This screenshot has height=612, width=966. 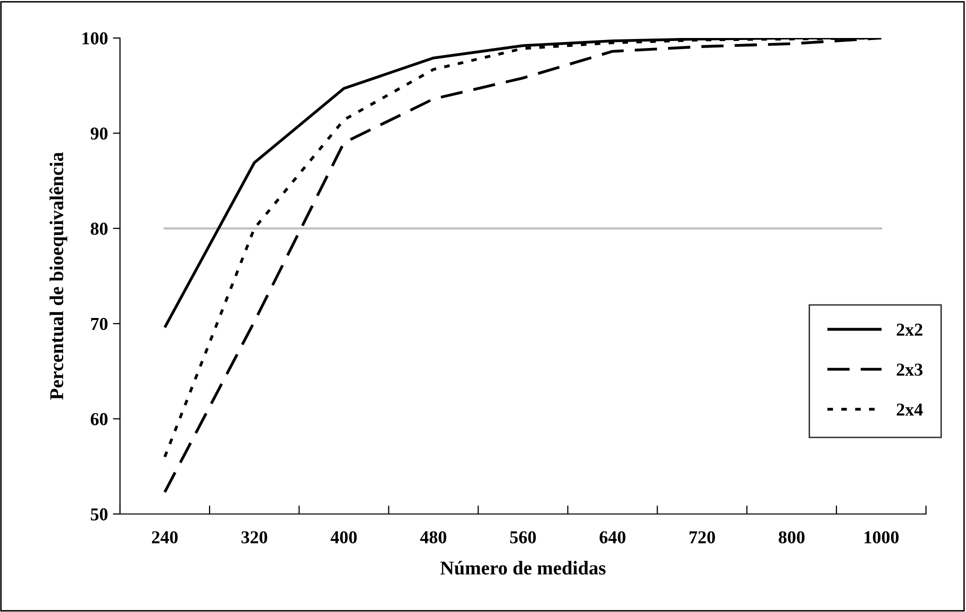 I want to click on x-tick-label: 320, so click(x=254, y=537).